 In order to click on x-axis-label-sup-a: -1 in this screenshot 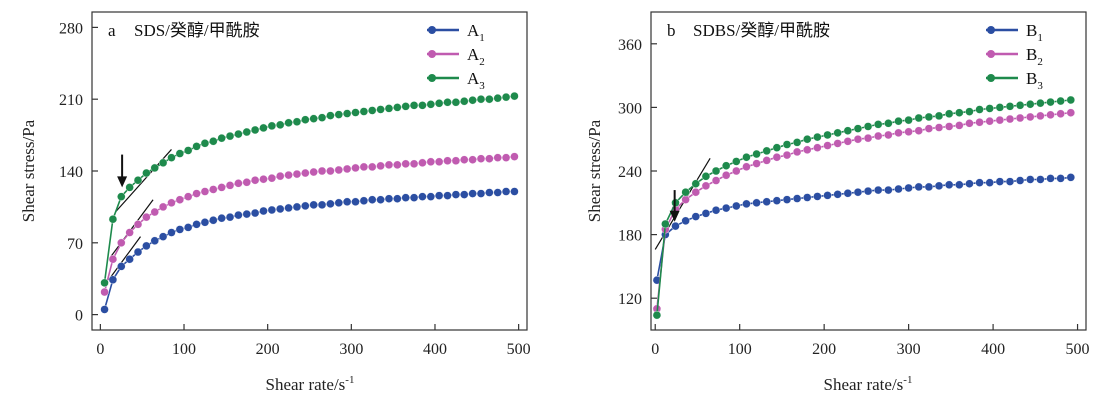, I will do `click(349, 380)`.